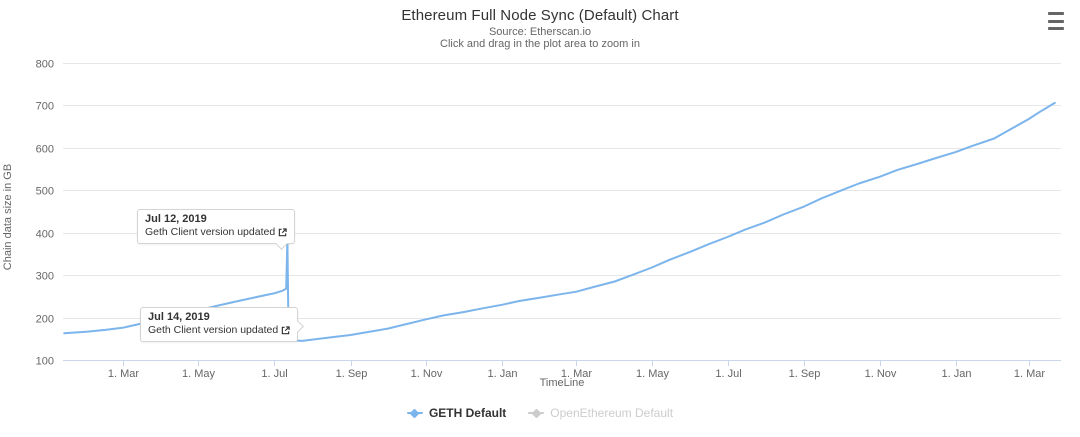 The width and height of the screenshot is (1080, 437). What do you see at coordinates (467, 413) in the screenshot?
I see `legend-label: GETH Default` at bounding box center [467, 413].